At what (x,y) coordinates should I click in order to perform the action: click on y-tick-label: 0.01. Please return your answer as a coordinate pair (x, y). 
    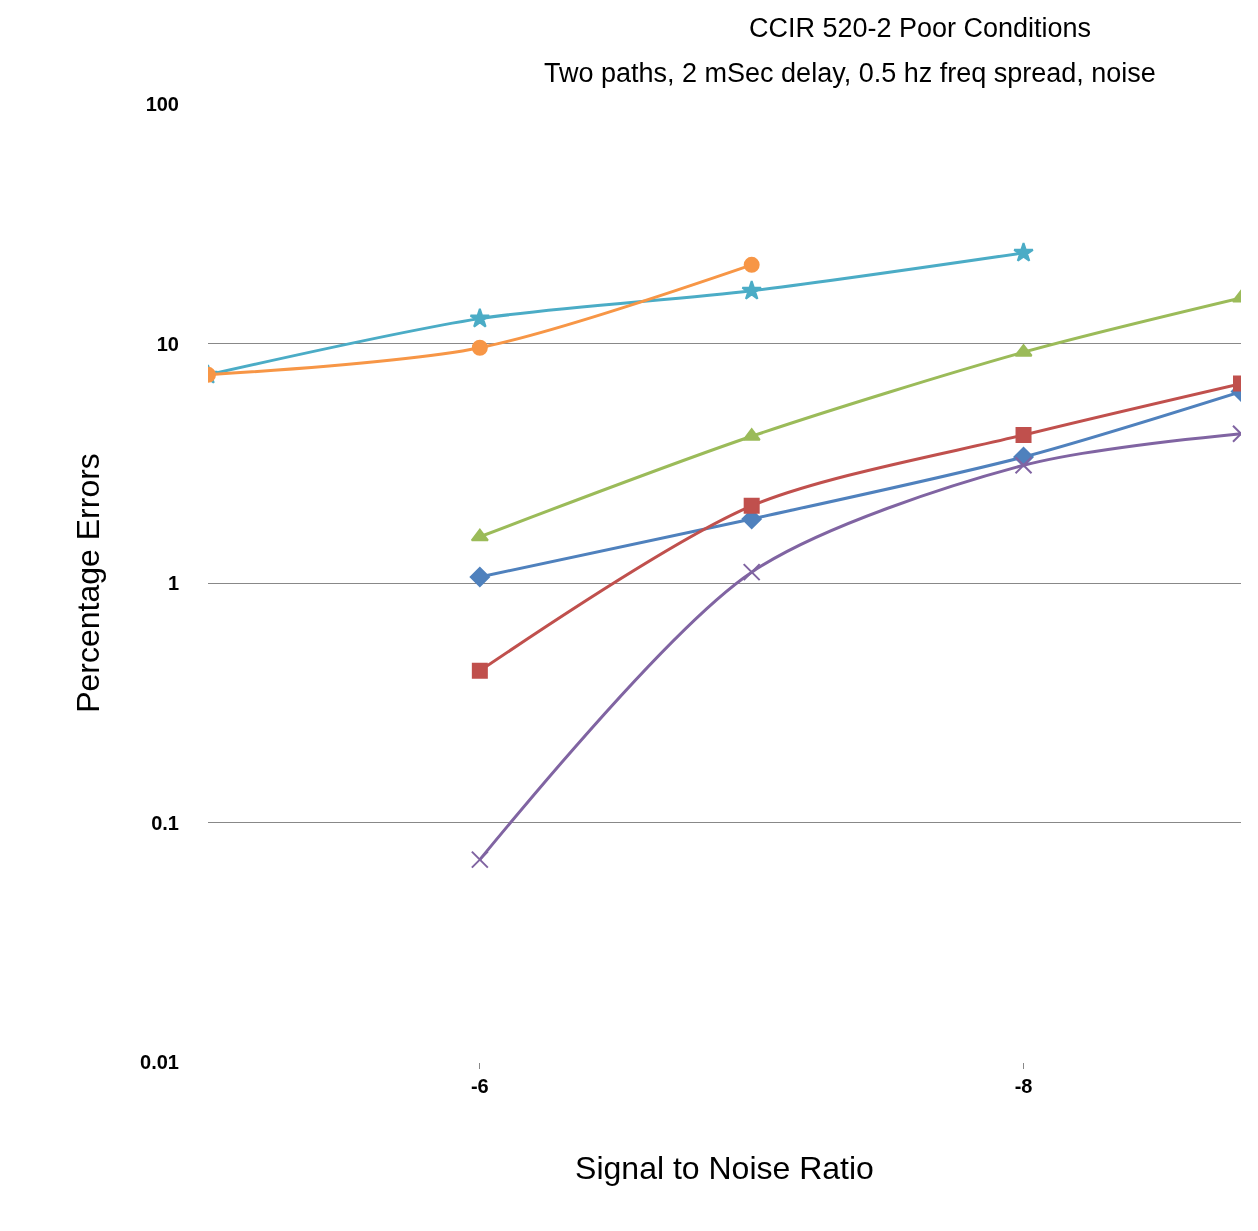
    Looking at the image, I should click on (159, 1062).